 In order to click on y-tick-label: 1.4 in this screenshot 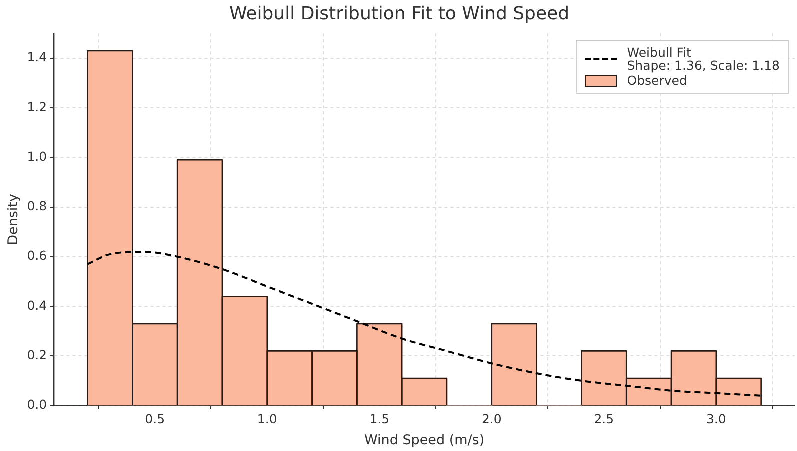, I will do `click(37, 57)`.